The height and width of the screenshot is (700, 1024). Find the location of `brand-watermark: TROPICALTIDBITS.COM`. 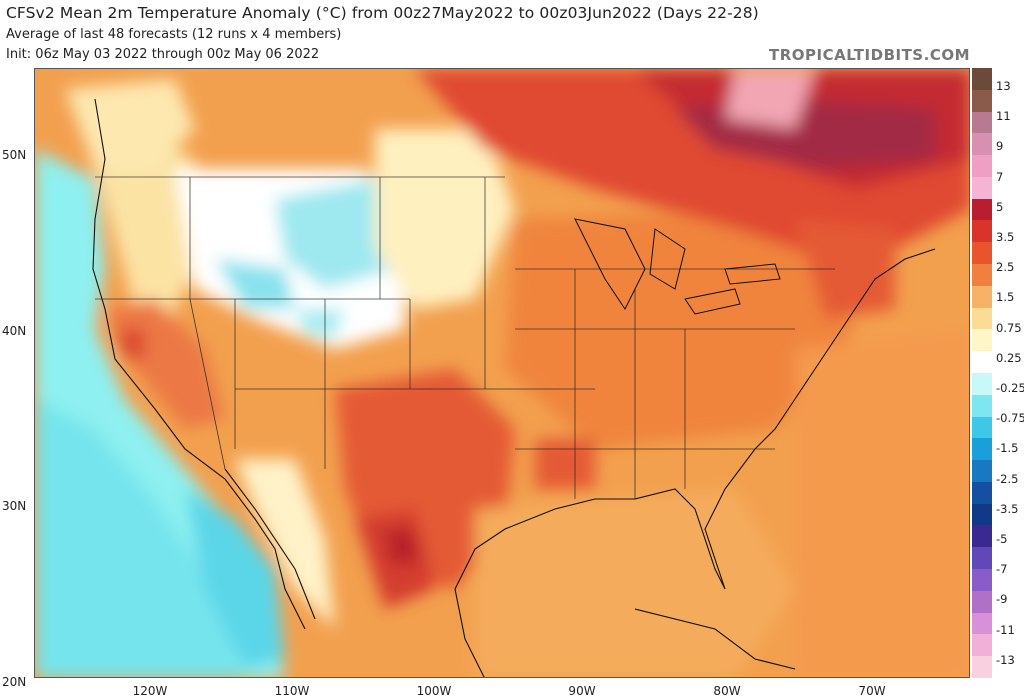

brand-watermark: TROPICALTIDBITS.COM is located at coordinates (869, 55).